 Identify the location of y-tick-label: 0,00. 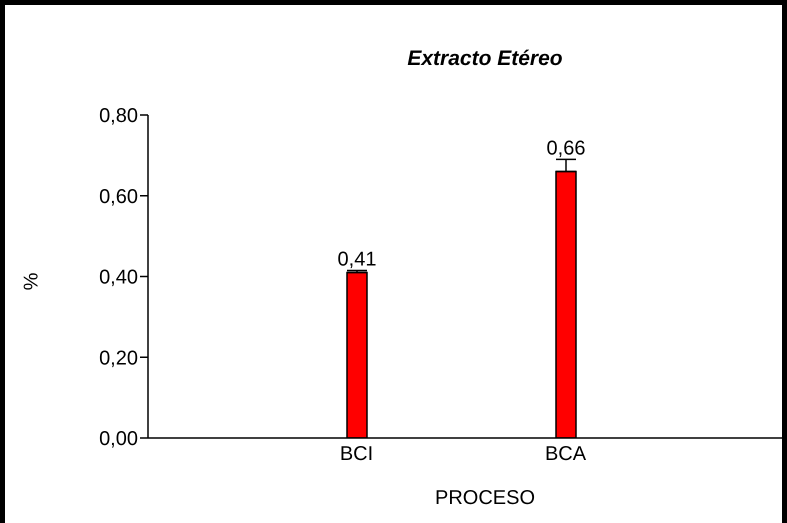
(118, 439).